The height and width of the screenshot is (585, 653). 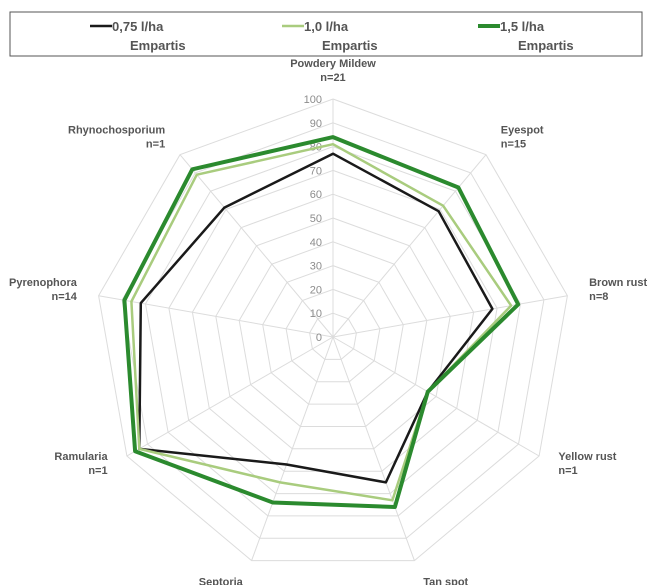 I want to click on category-label-eyespot: Eyespot n=15, so click(x=522, y=137).